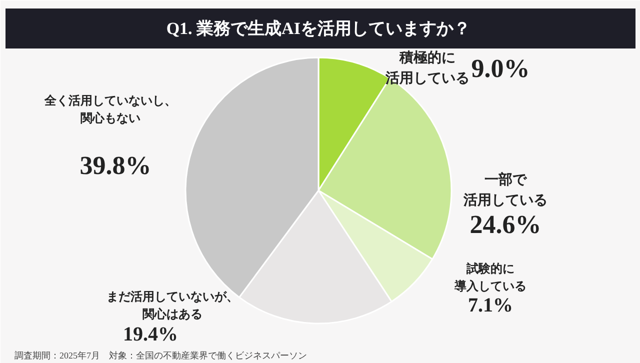 This screenshot has width=640, height=363. Describe the element at coordinates (172, 305) in the screenshot. I see `slice-label: まだ活用していないが、関心はある` at that location.